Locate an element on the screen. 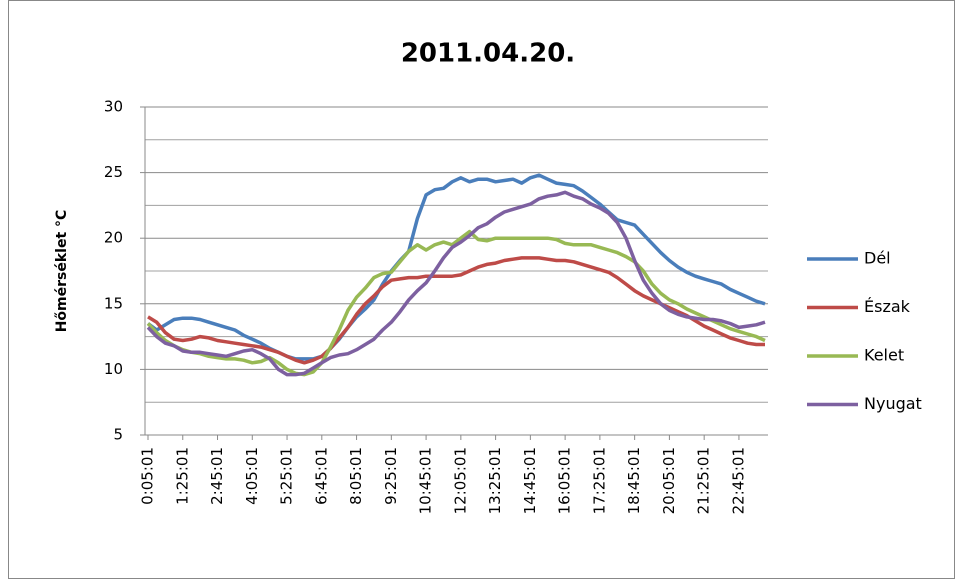 This screenshot has width=956, height=580. y-tick-label: 30 is located at coordinates (113, 107).